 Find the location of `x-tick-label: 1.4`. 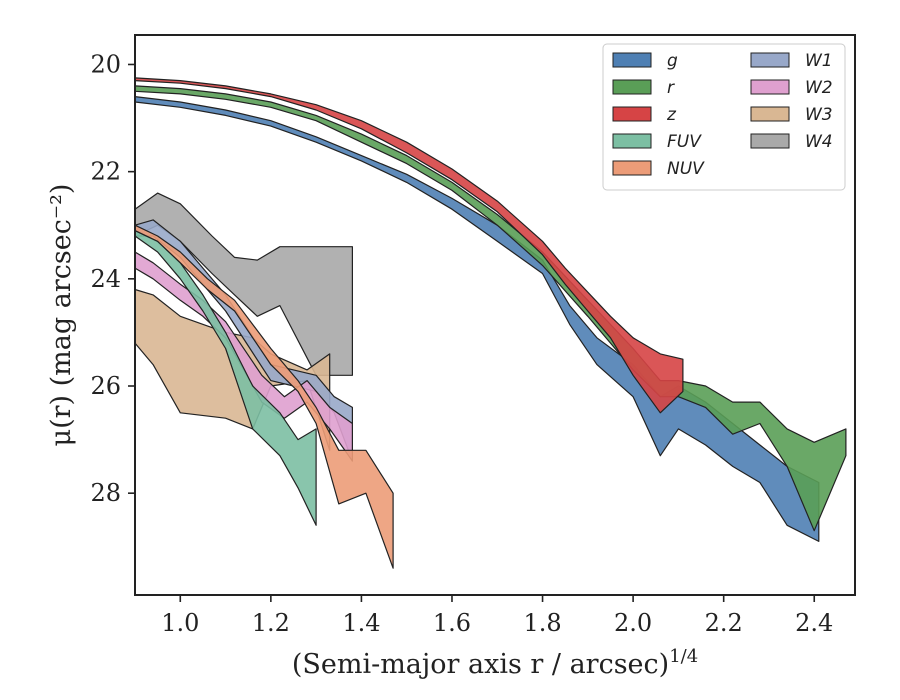

x-tick-label: 1.4 is located at coordinates (361, 623).